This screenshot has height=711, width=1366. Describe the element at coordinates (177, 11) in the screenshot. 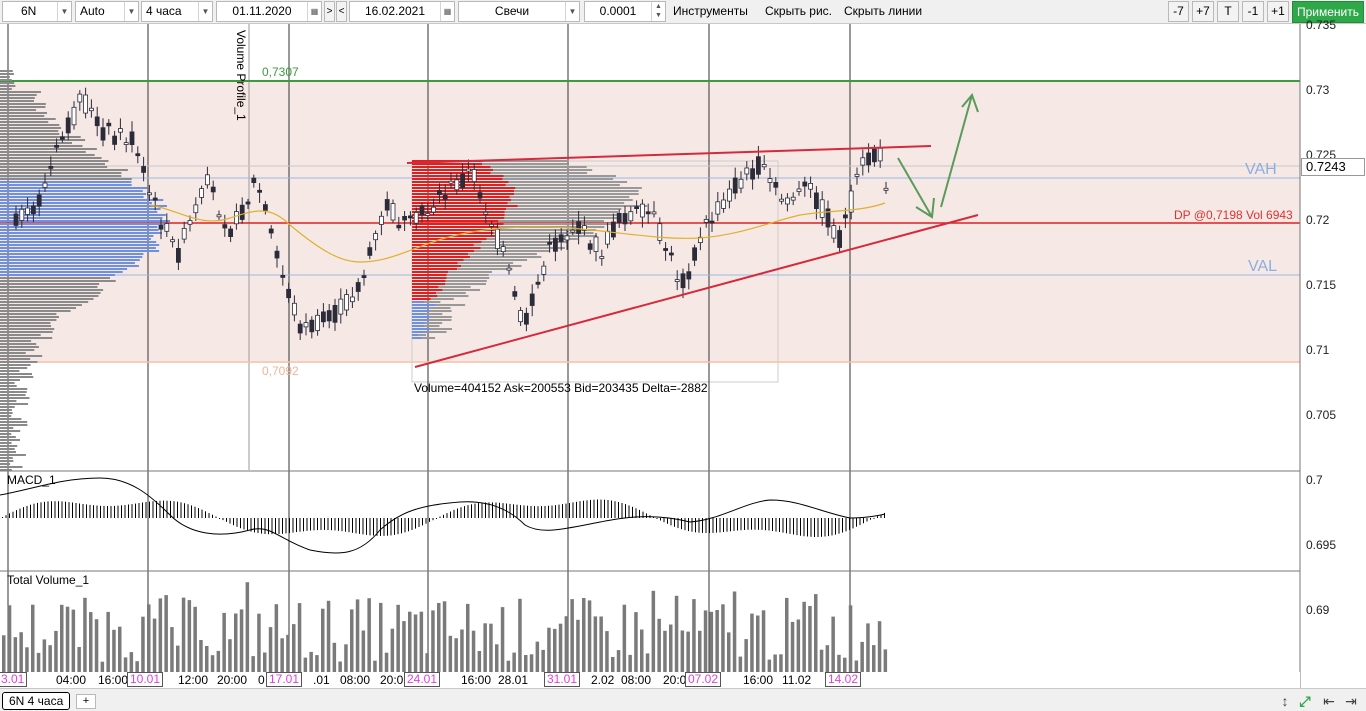

I see `timeframe-select: 4 часа ▼` at that location.